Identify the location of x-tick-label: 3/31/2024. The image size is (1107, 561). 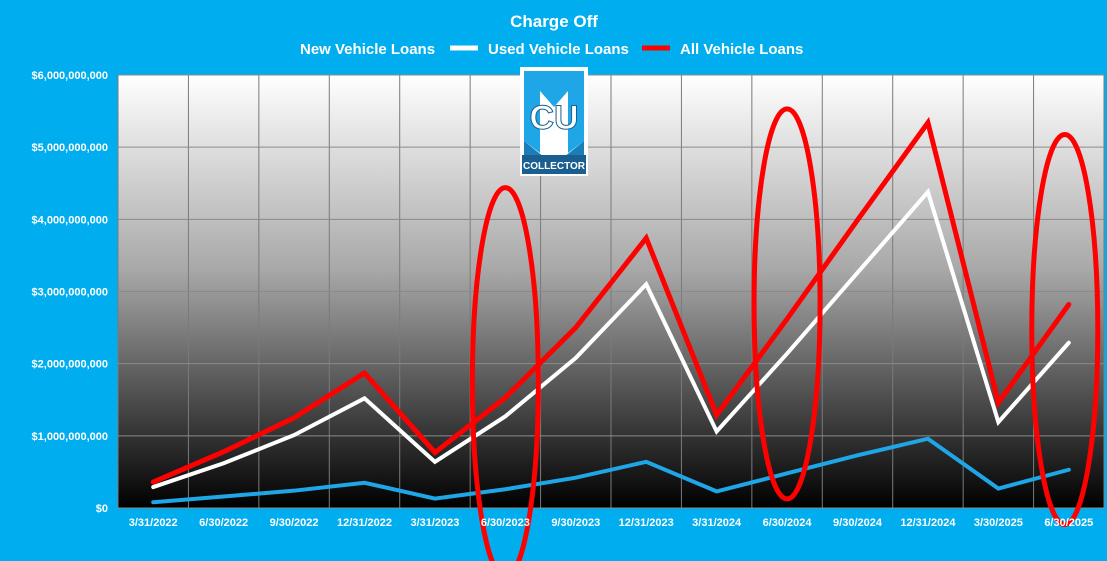
(717, 523).